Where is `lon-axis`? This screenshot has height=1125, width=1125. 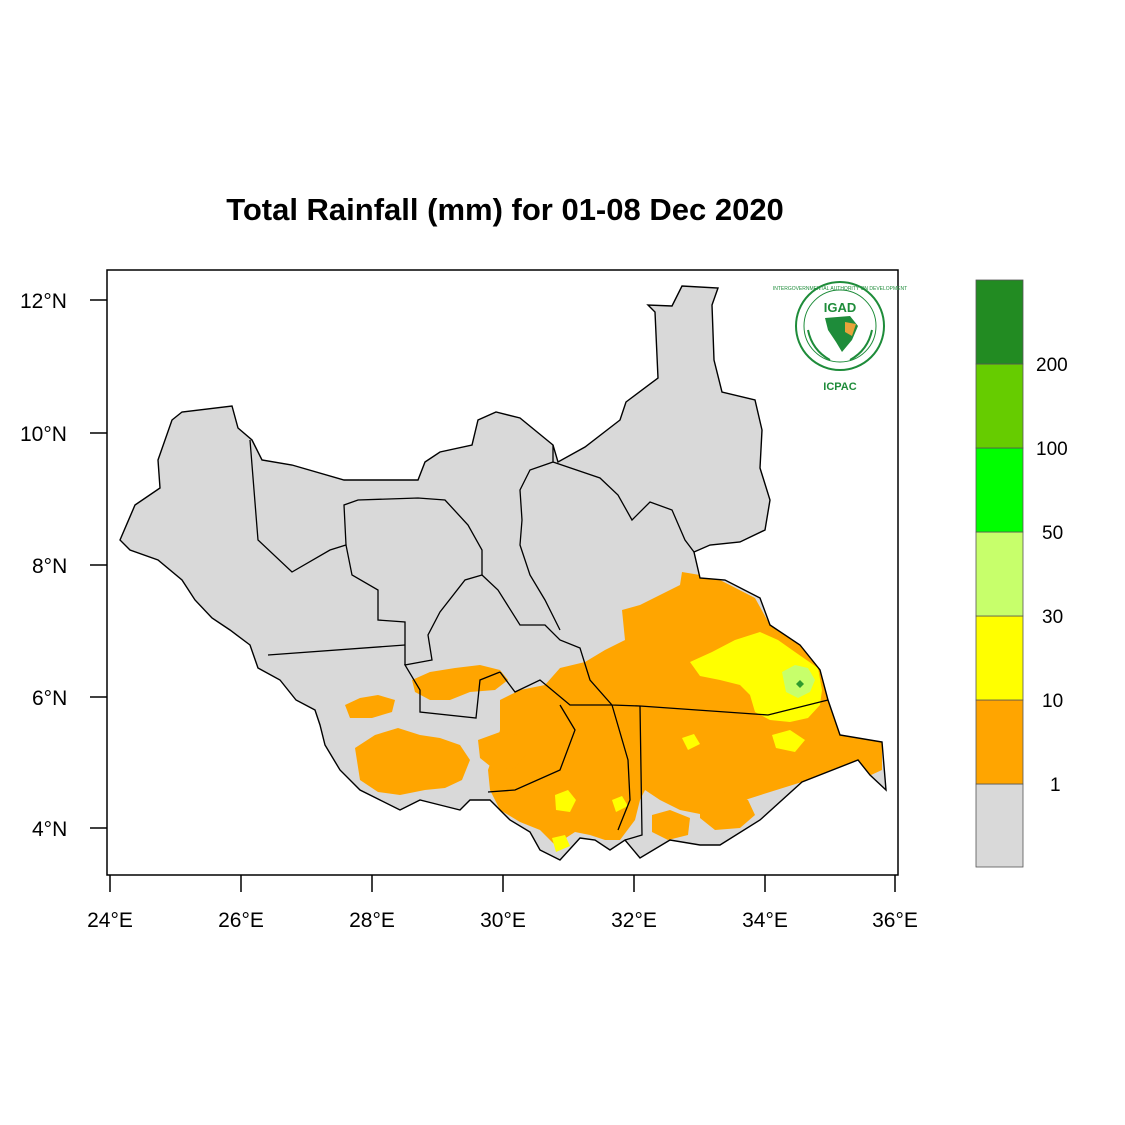
lon-axis is located at coordinates (502, 883).